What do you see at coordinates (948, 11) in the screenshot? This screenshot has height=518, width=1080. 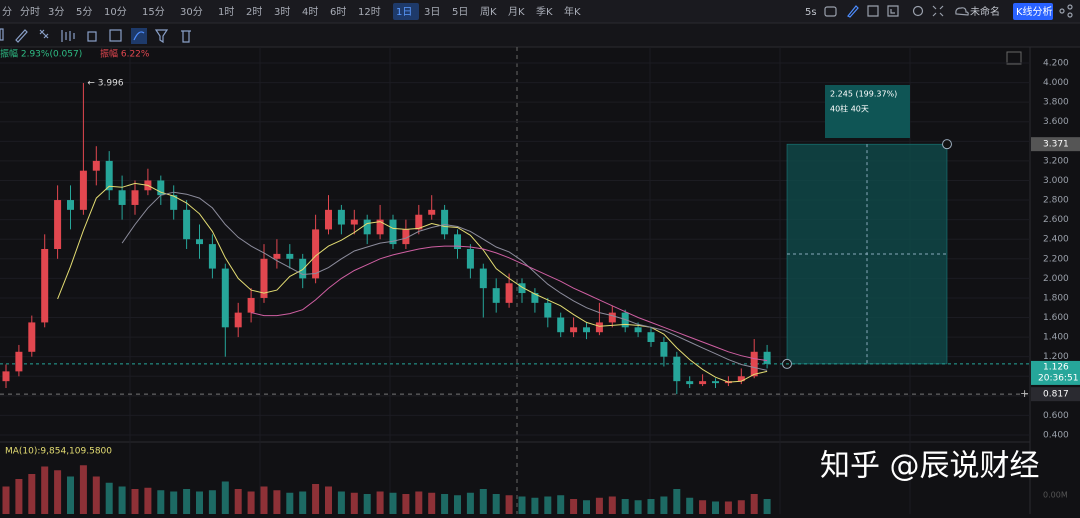 I see `toolbar-icons` at bounding box center [948, 11].